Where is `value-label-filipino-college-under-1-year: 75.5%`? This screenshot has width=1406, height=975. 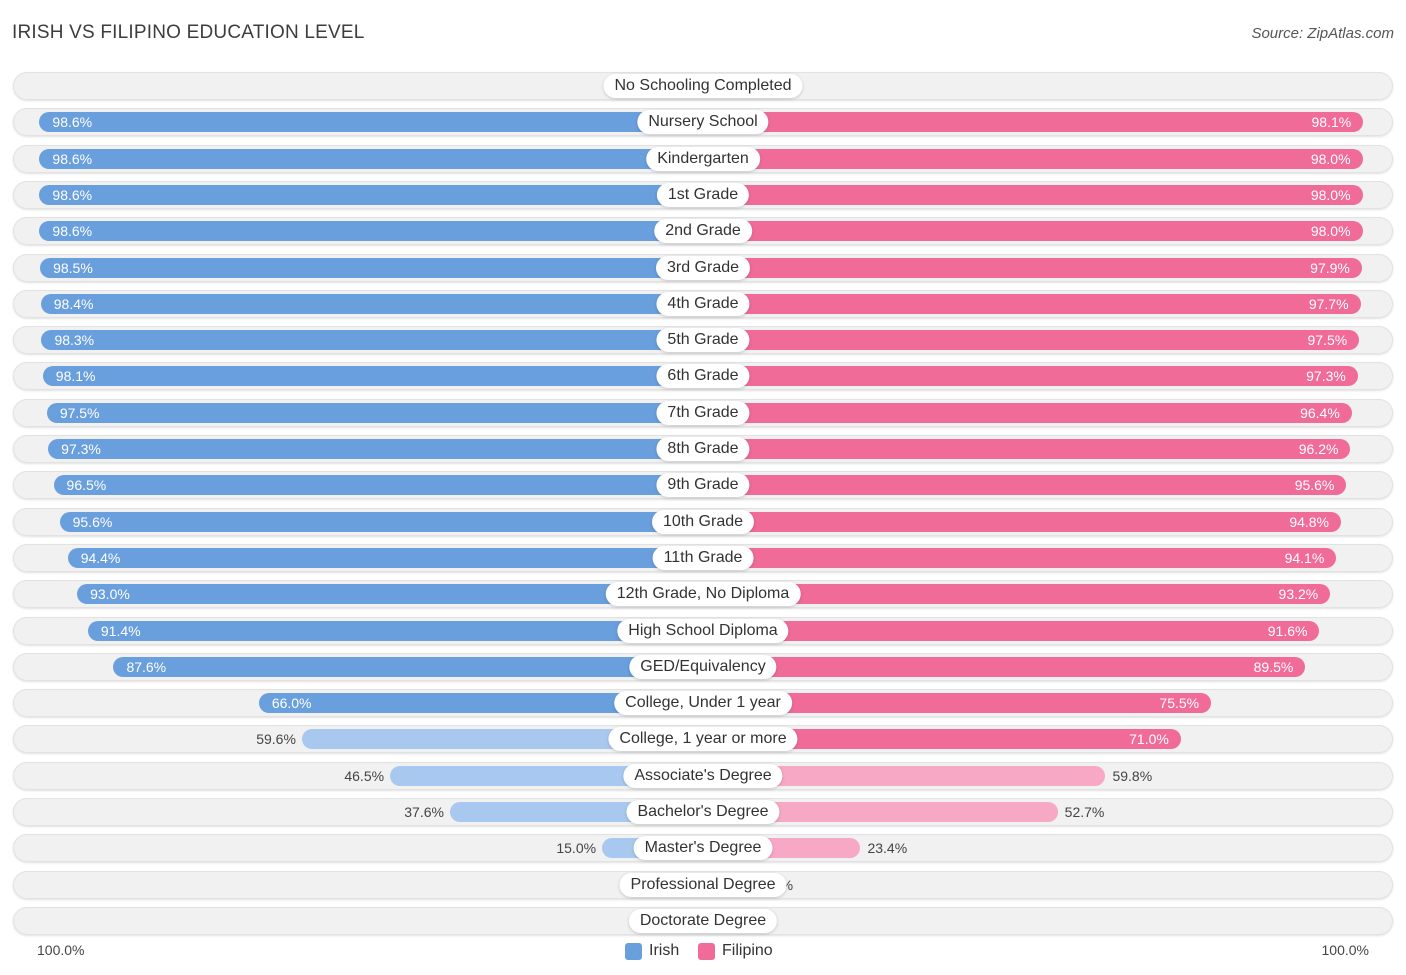
value-label-filipino-college-under-1-year: 75.5% is located at coordinates (1179, 703).